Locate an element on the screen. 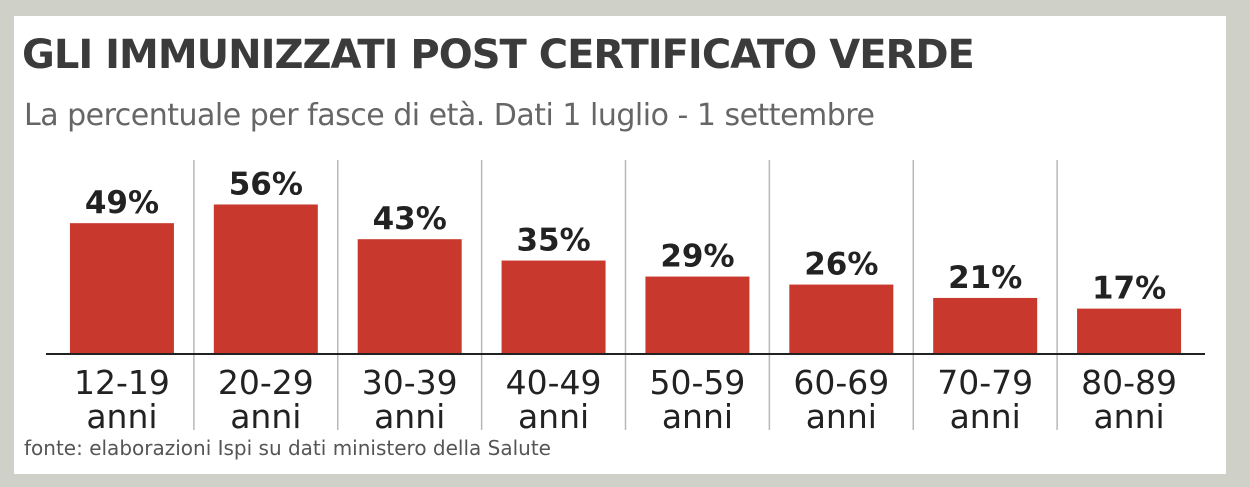  x-tick-label: 12-19 is located at coordinates (122, 382).